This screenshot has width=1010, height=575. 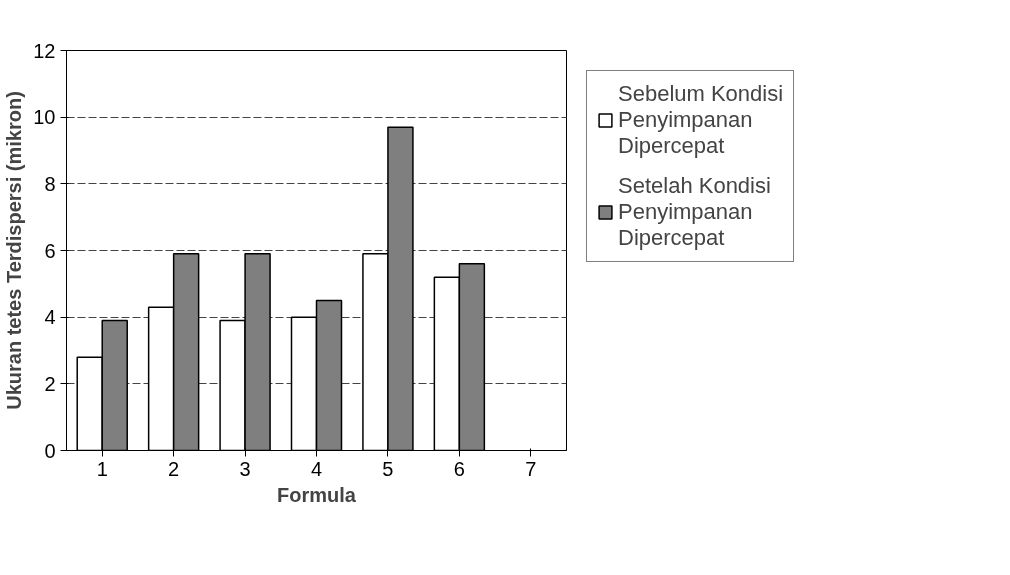 I want to click on x-tick-label: 3, so click(x=245, y=468).